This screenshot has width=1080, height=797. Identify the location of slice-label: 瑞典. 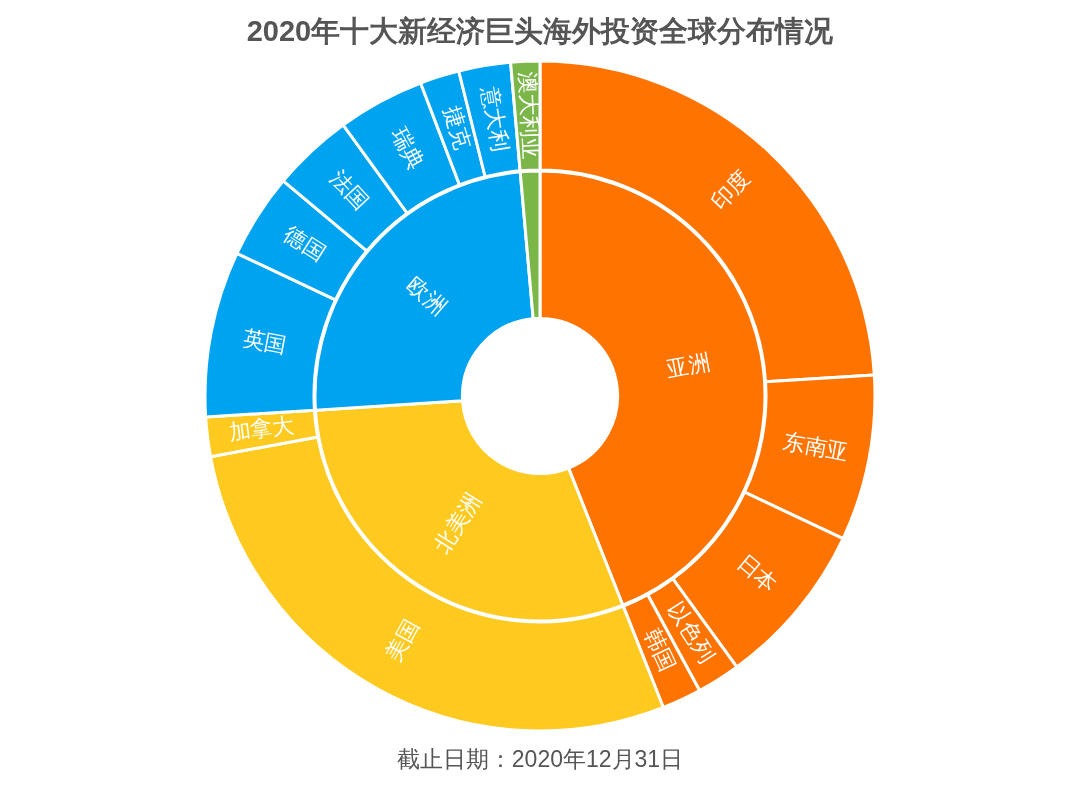
(408, 148).